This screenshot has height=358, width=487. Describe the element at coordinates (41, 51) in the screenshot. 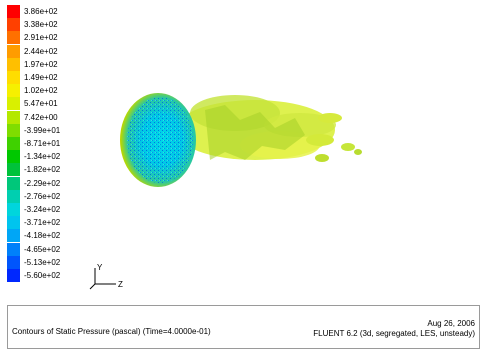

I see `legend-label: 2.44e+02` at that location.